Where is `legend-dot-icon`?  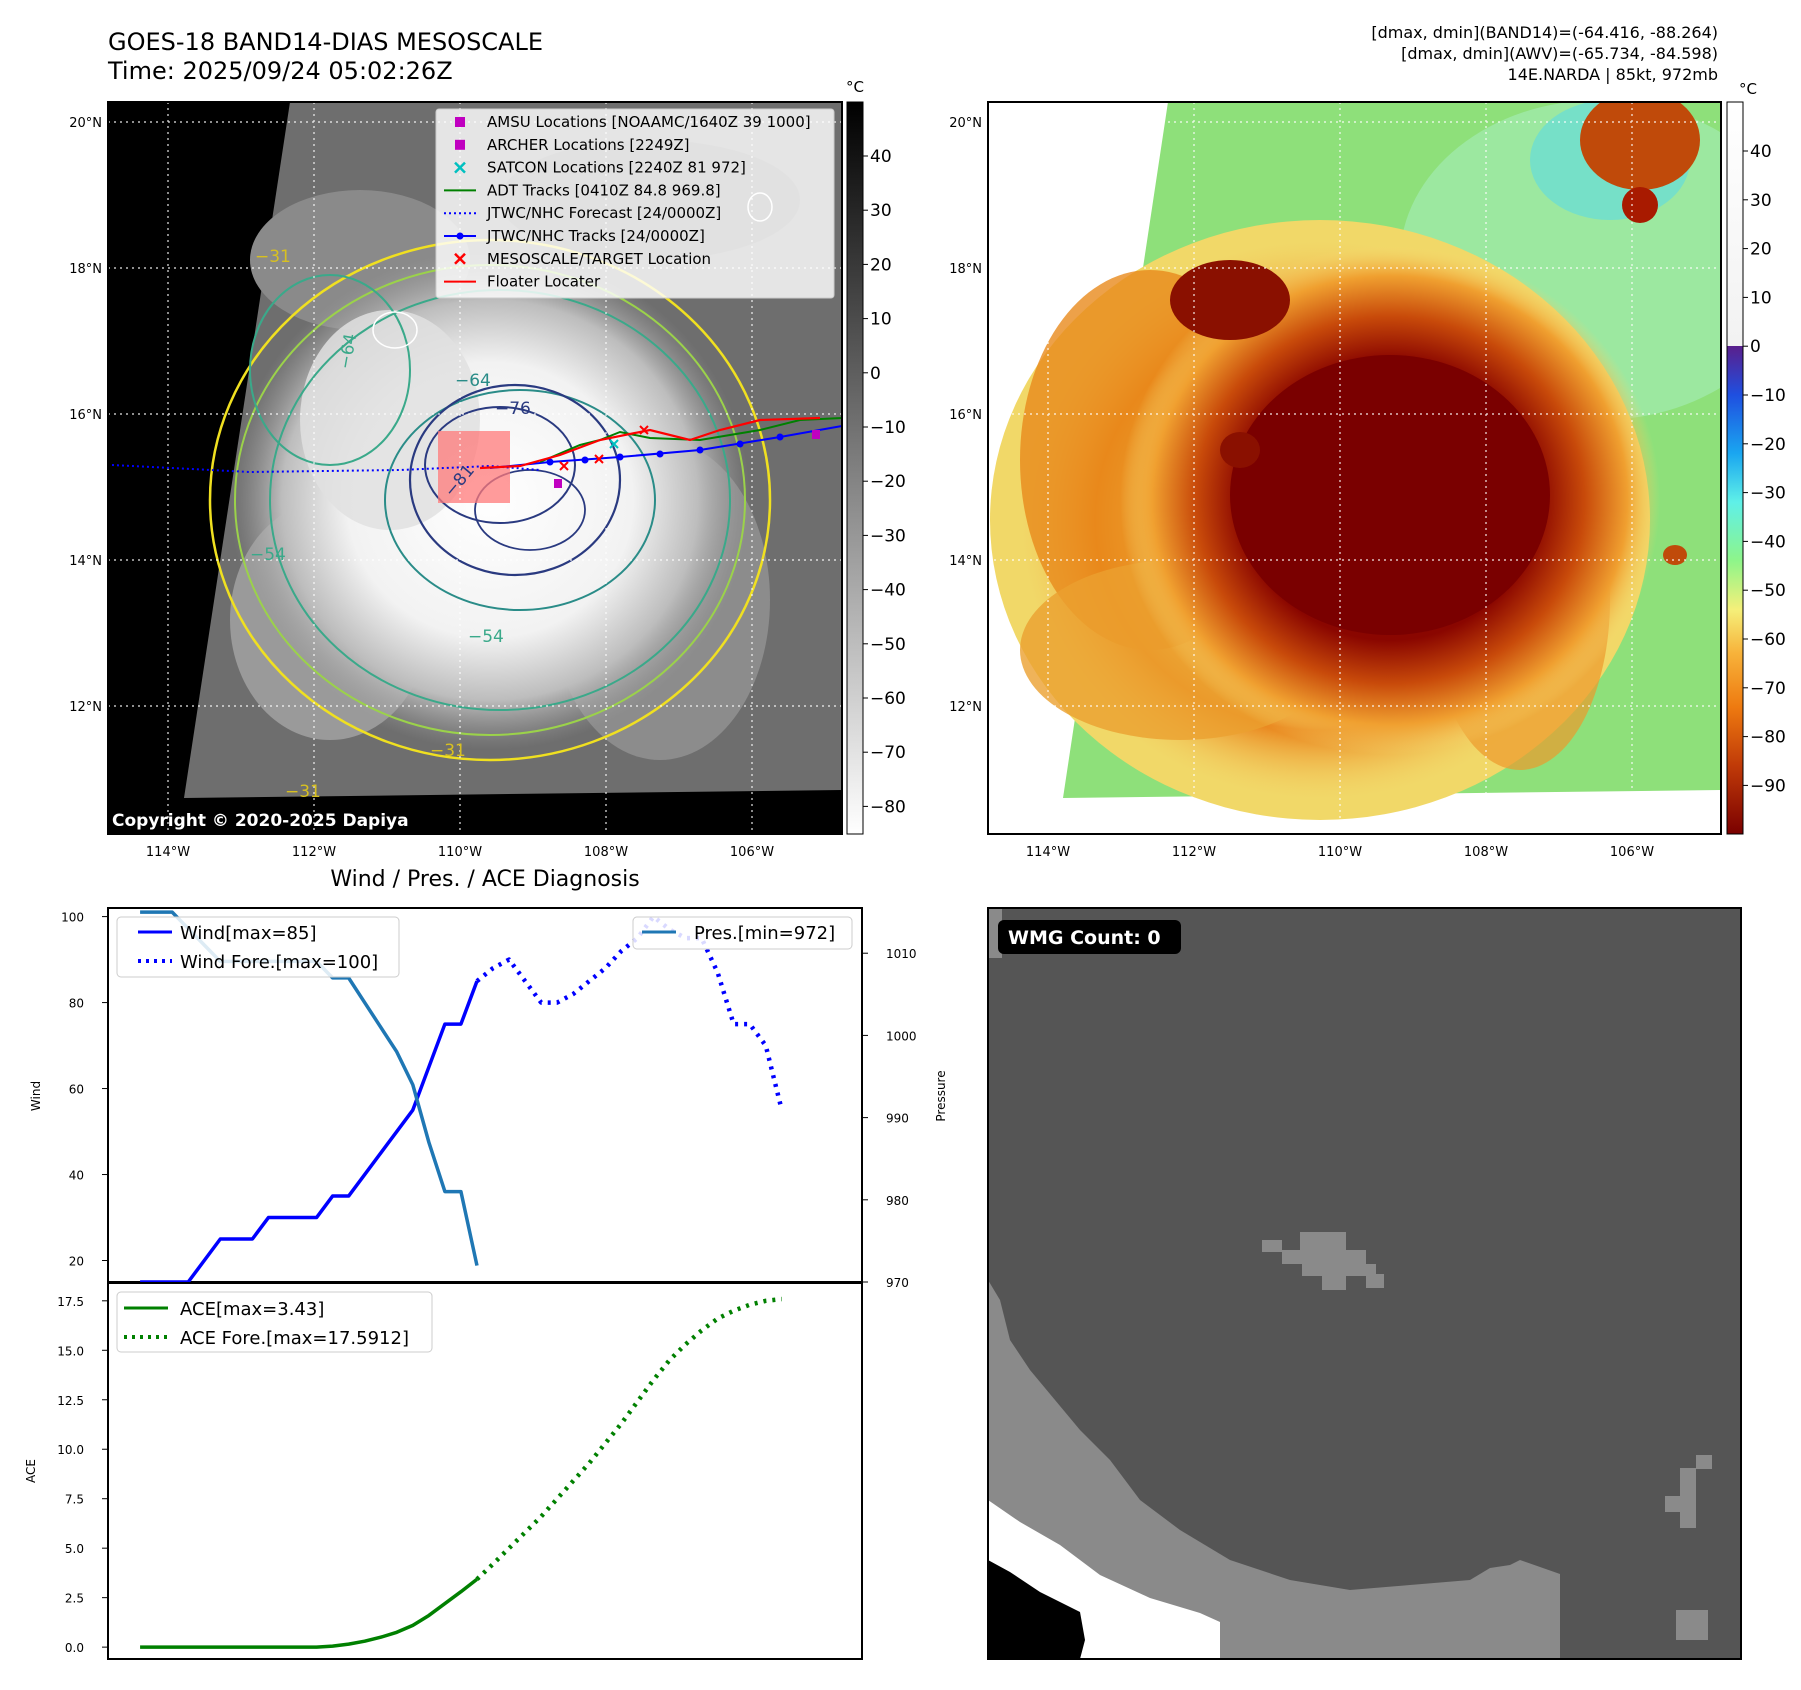 legend-dot-icon is located at coordinates (460, 236).